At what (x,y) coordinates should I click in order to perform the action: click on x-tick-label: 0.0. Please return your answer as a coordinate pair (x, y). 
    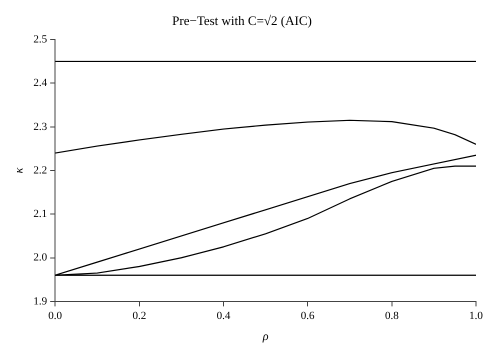
    Looking at the image, I should click on (55, 316).